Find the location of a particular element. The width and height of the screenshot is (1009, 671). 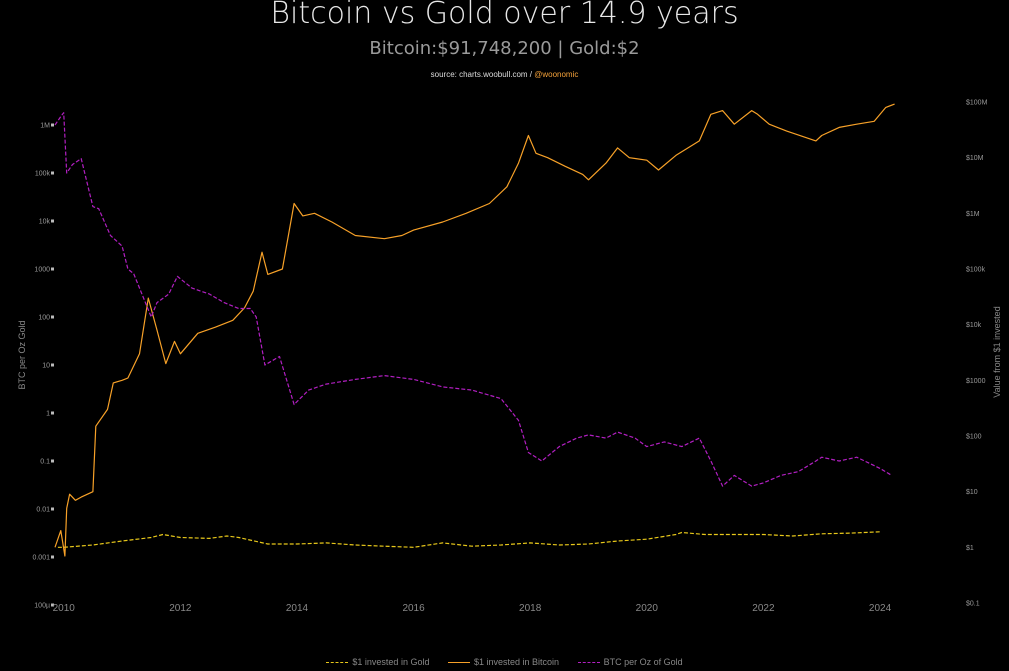

left-tick-label: 10 is located at coordinates (46, 366).